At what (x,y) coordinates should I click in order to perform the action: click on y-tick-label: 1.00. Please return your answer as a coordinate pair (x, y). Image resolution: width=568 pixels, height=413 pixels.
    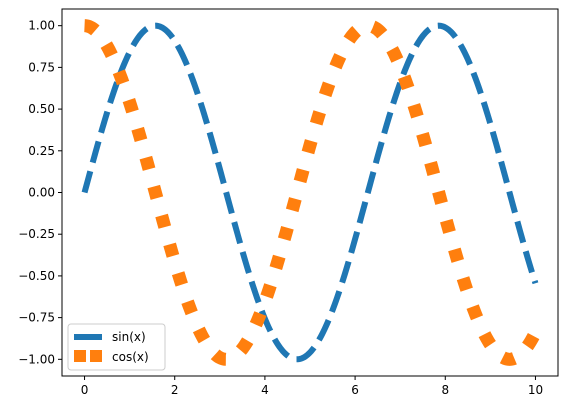
    Looking at the image, I should click on (41, 26).